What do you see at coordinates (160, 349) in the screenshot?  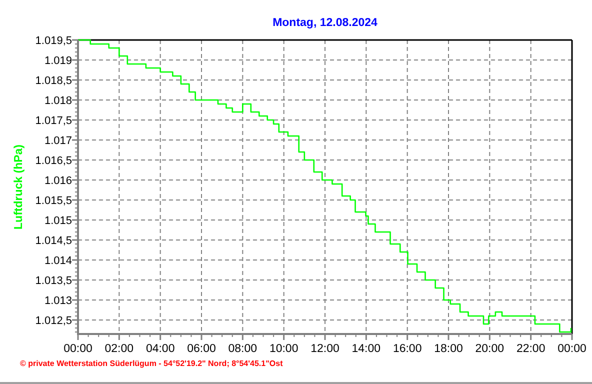 I see `x-tick-label: 04:00` at bounding box center [160, 349].